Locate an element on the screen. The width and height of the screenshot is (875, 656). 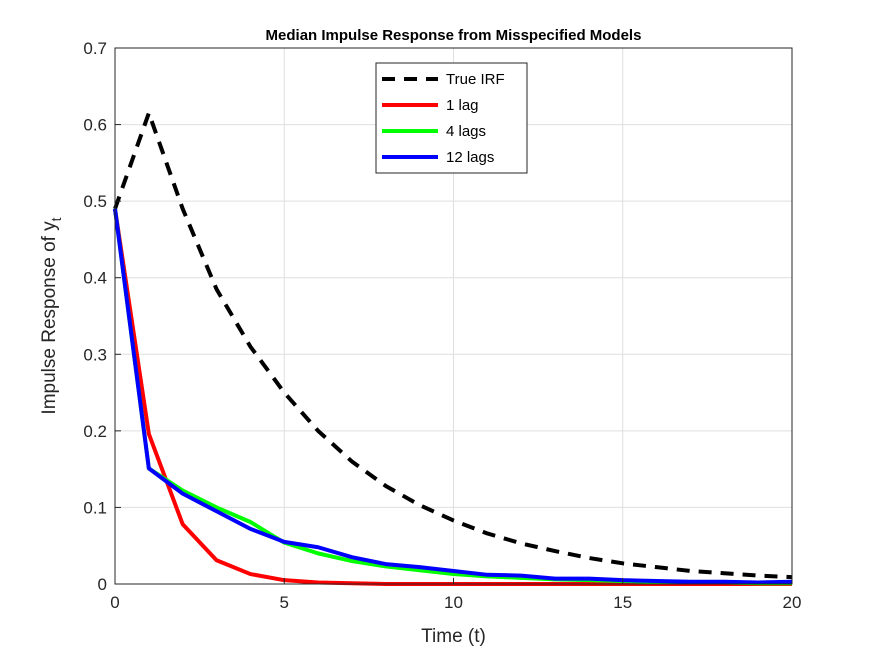
y-tick-label: 0.3 is located at coordinates (95, 354).